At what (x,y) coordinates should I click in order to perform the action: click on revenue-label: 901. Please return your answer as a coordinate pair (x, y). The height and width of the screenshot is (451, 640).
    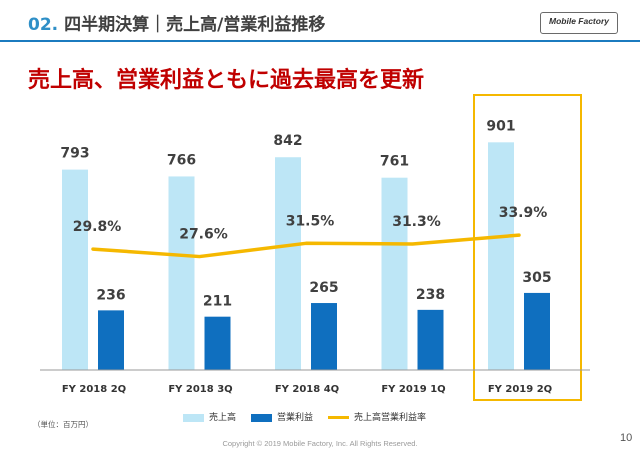
    Looking at the image, I should click on (500, 126).